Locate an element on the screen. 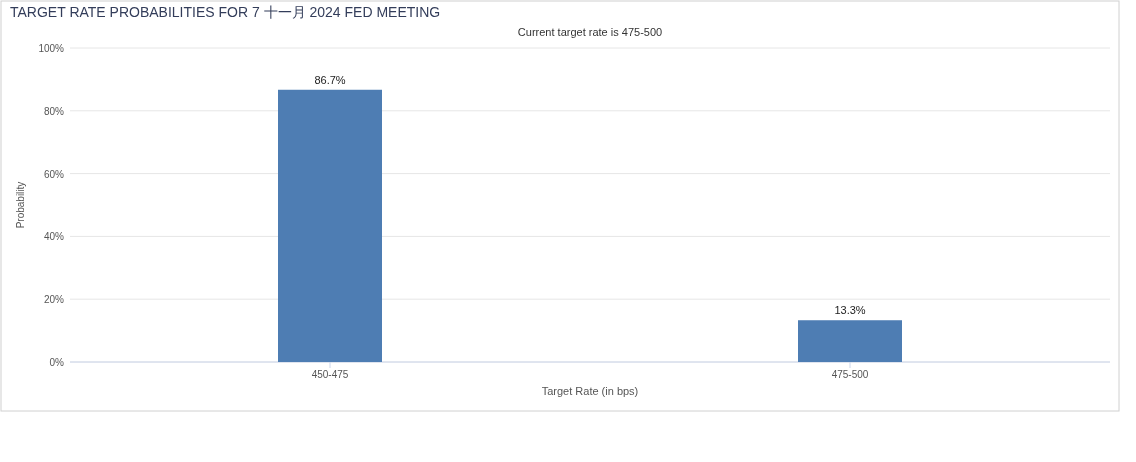 Image resolution: width=1136 pixels, height=462 pixels. x-tick-label: 450-475 is located at coordinates (330, 374).